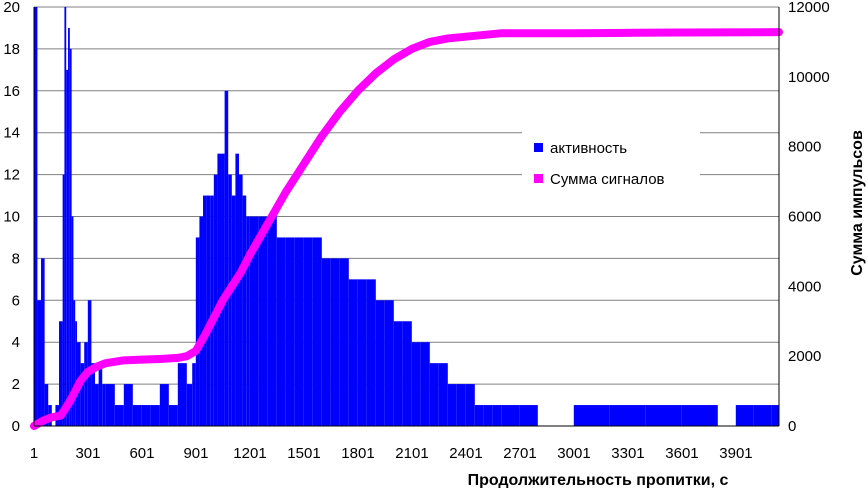  Describe the element at coordinates (11, 8) in the screenshot. I see `y-left-tick-20: 20` at that location.